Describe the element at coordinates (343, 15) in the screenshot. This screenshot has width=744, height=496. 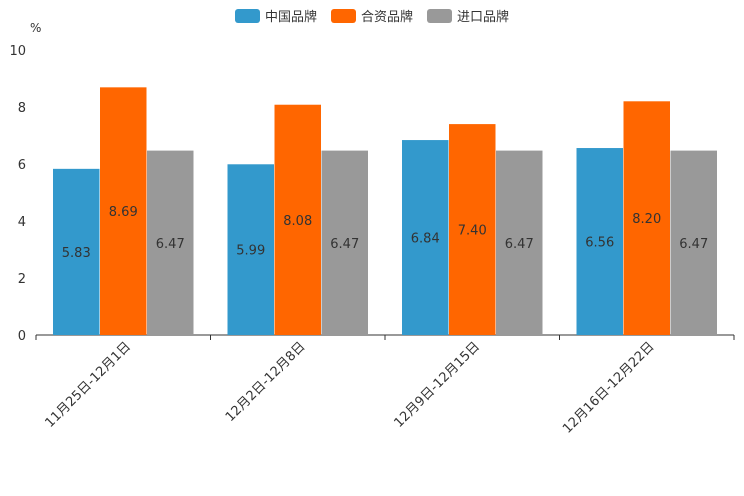
I see `legend-swatch-joint-venture-brand` at that location.